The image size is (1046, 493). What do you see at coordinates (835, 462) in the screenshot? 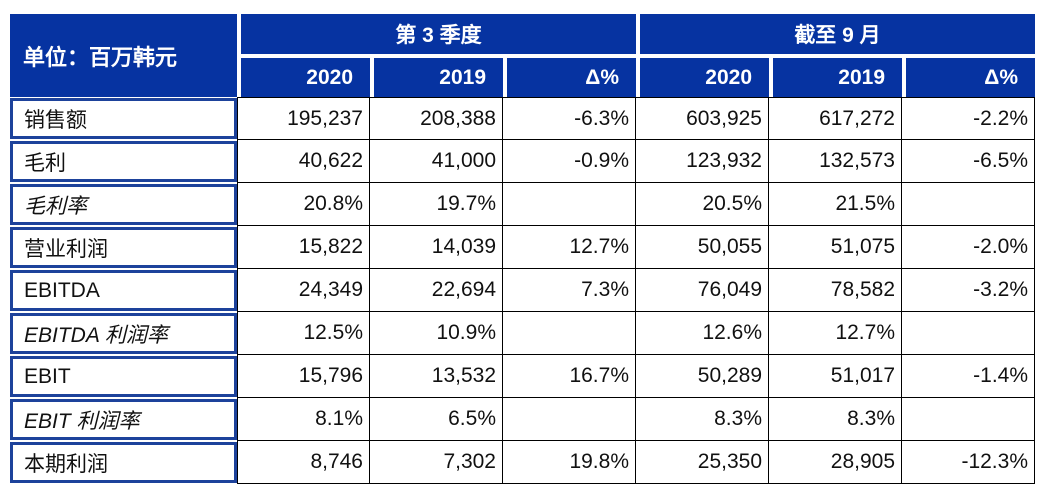
I see `cell-netincome-ytd-2019: 28,905` at bounding box center [835, 462].